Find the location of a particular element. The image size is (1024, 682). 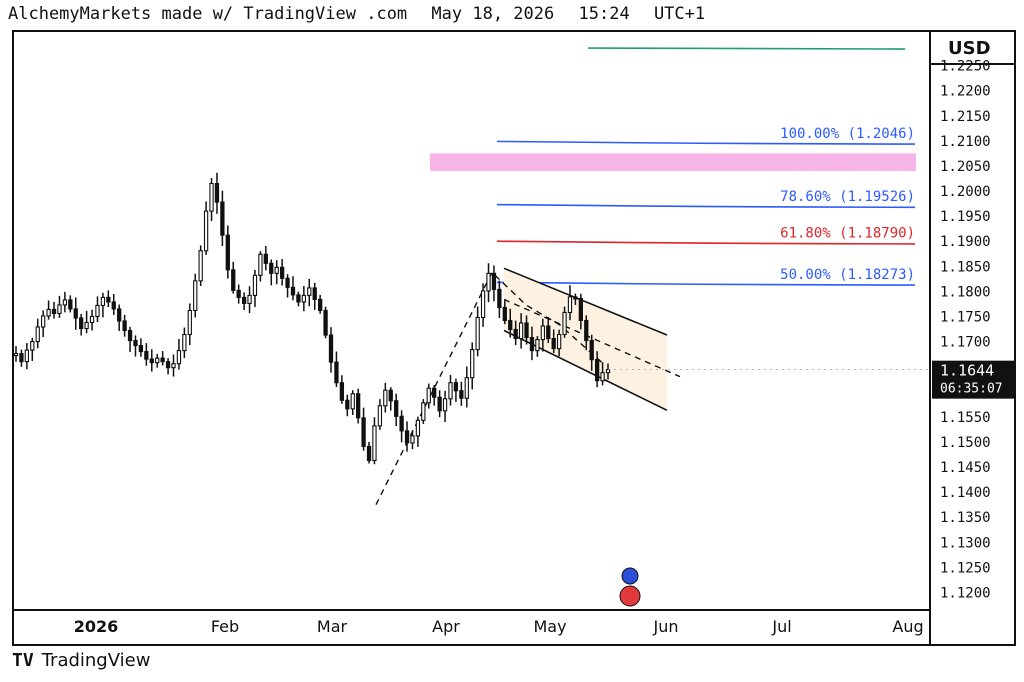

x-tick-label: Feb is located at coordinates (225, 626).